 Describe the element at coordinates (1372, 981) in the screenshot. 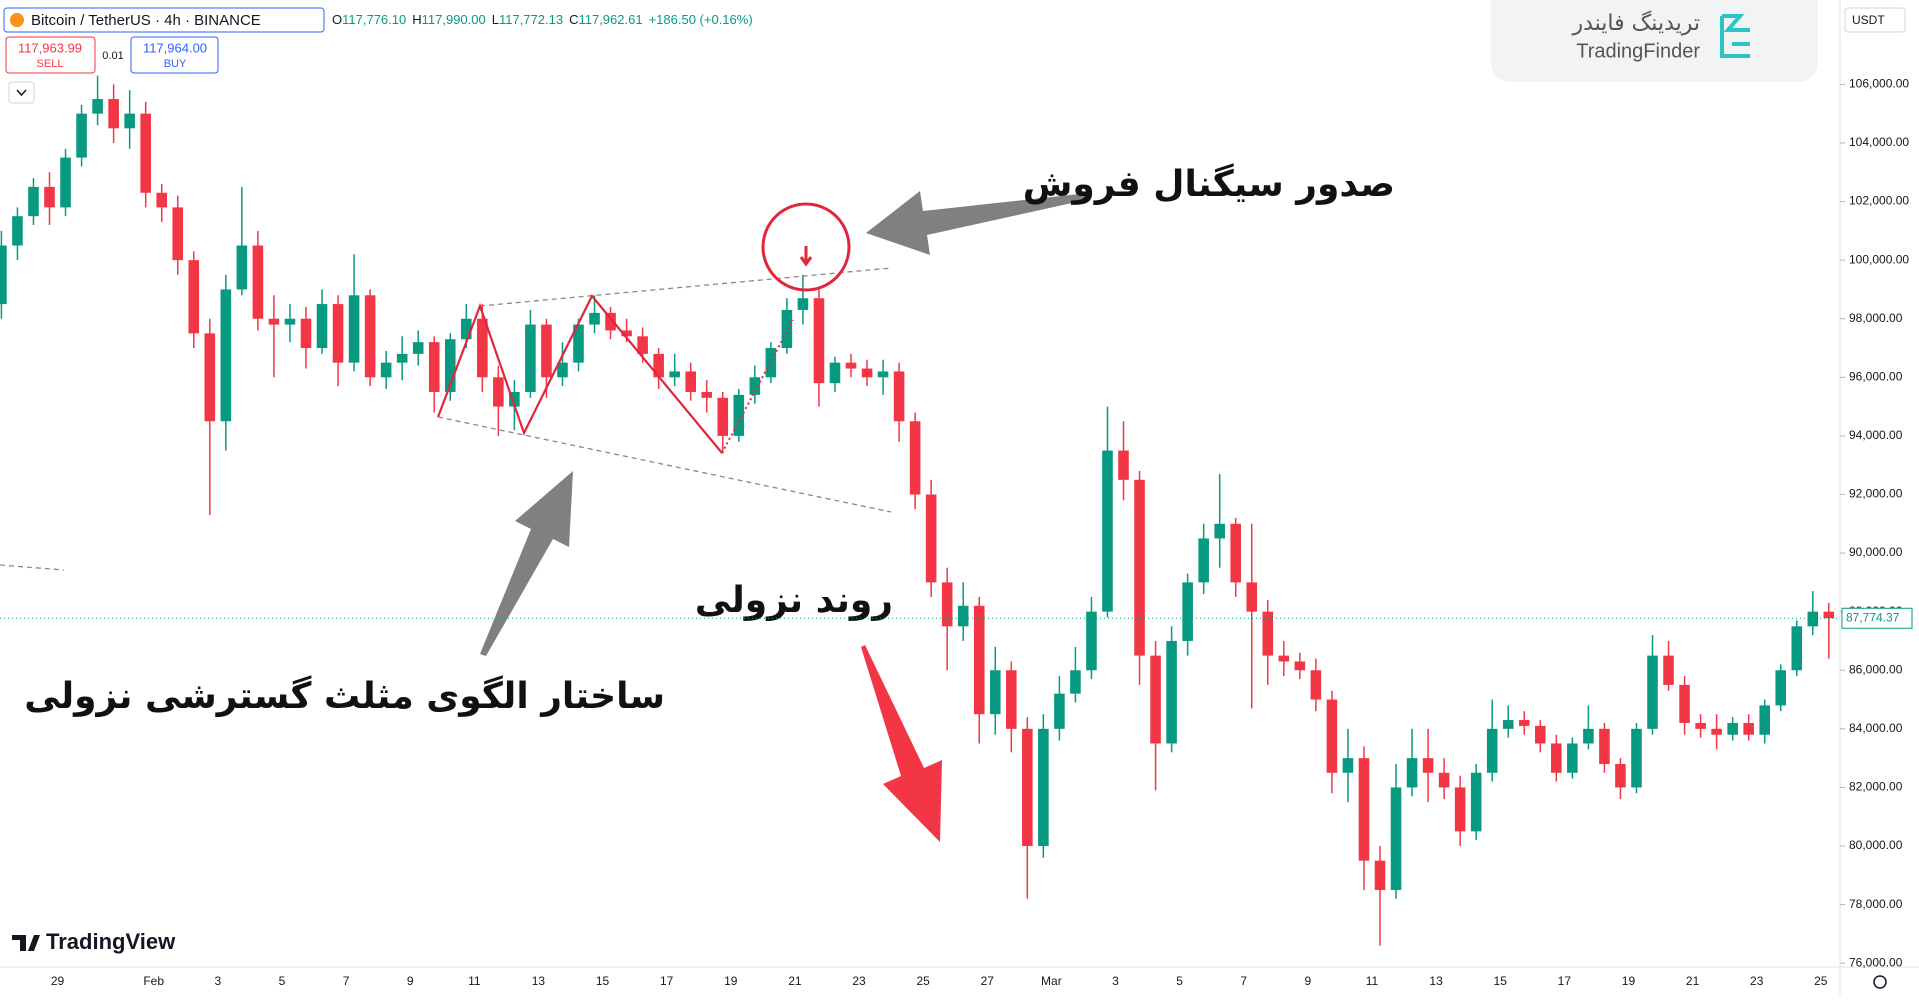

I see `x-tick-label: 11` at that location.